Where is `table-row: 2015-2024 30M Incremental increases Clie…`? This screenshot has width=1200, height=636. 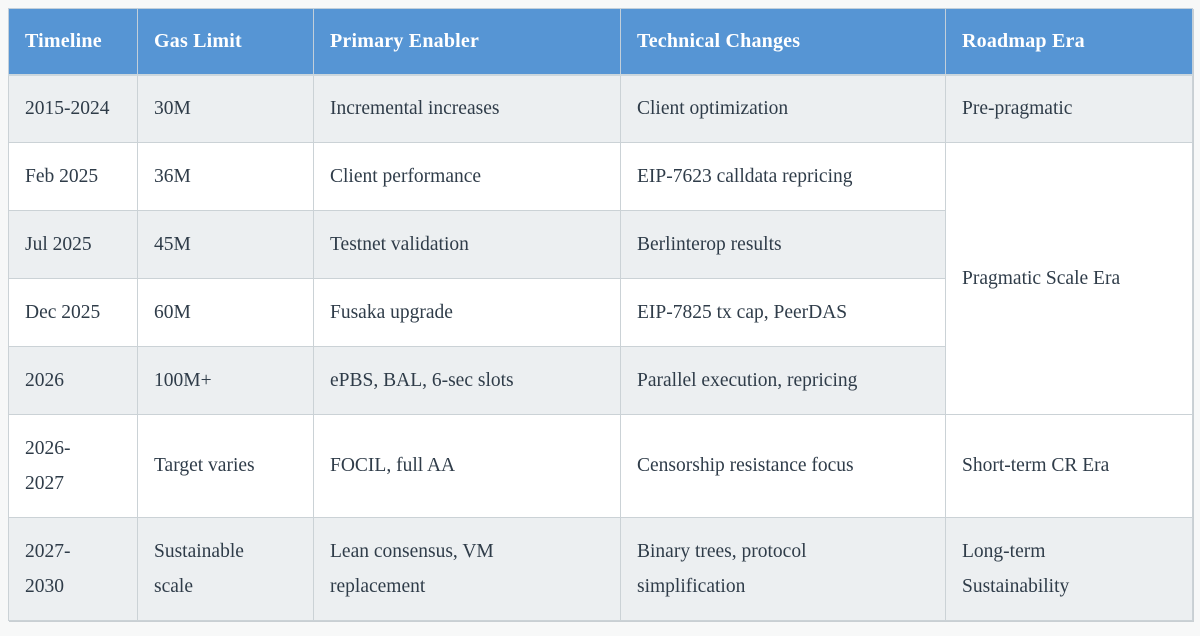
table-row: 2015-2024 30M Incremental increases Clie… is located at coordinates (600, 108).